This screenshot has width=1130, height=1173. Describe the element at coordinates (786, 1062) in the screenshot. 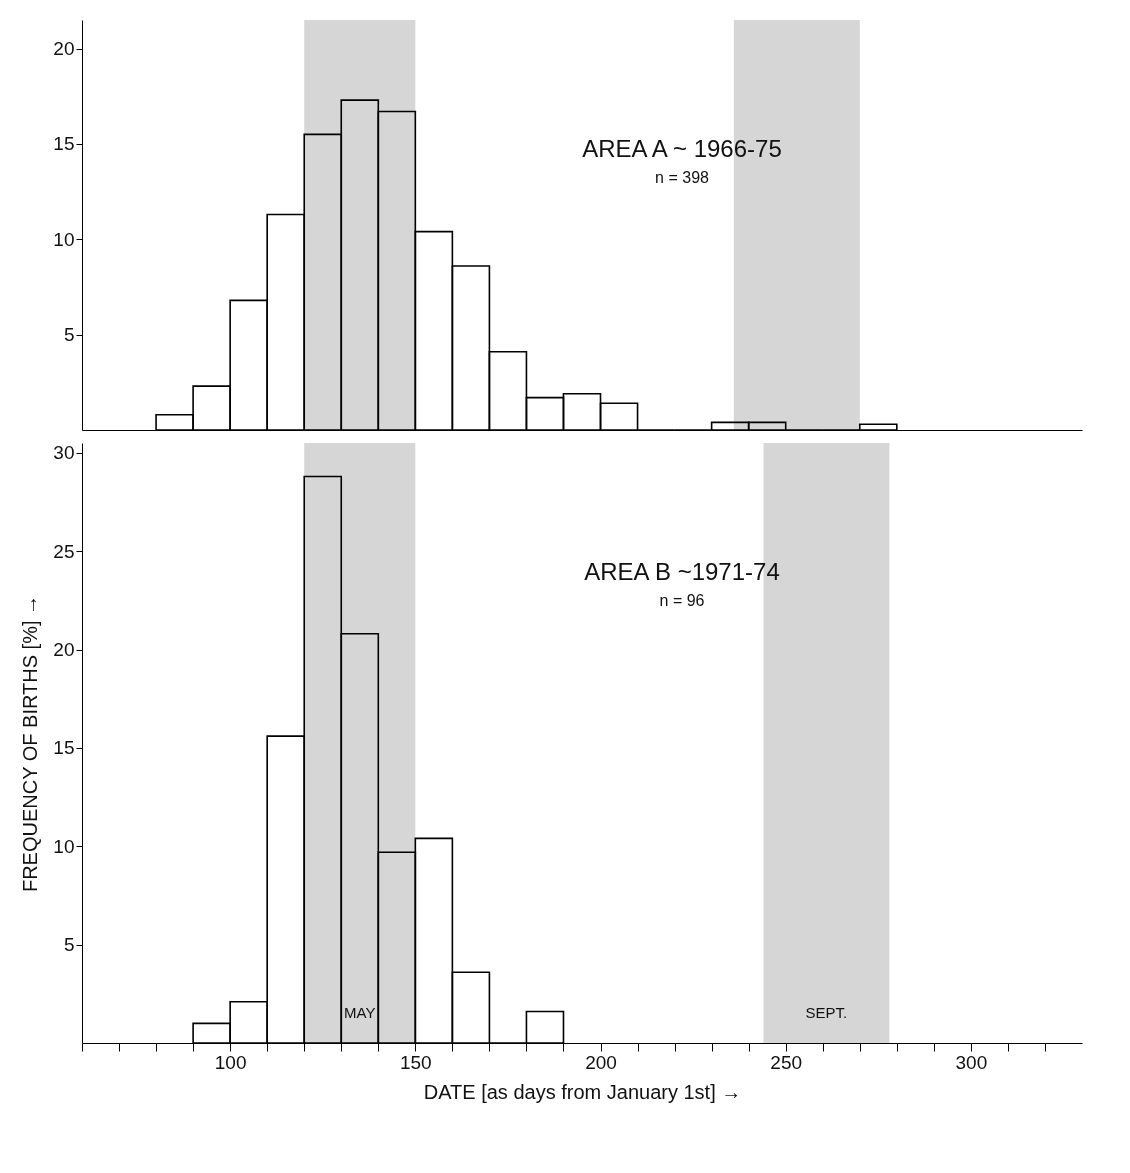

I see `x-tick-label: 250` at that location.